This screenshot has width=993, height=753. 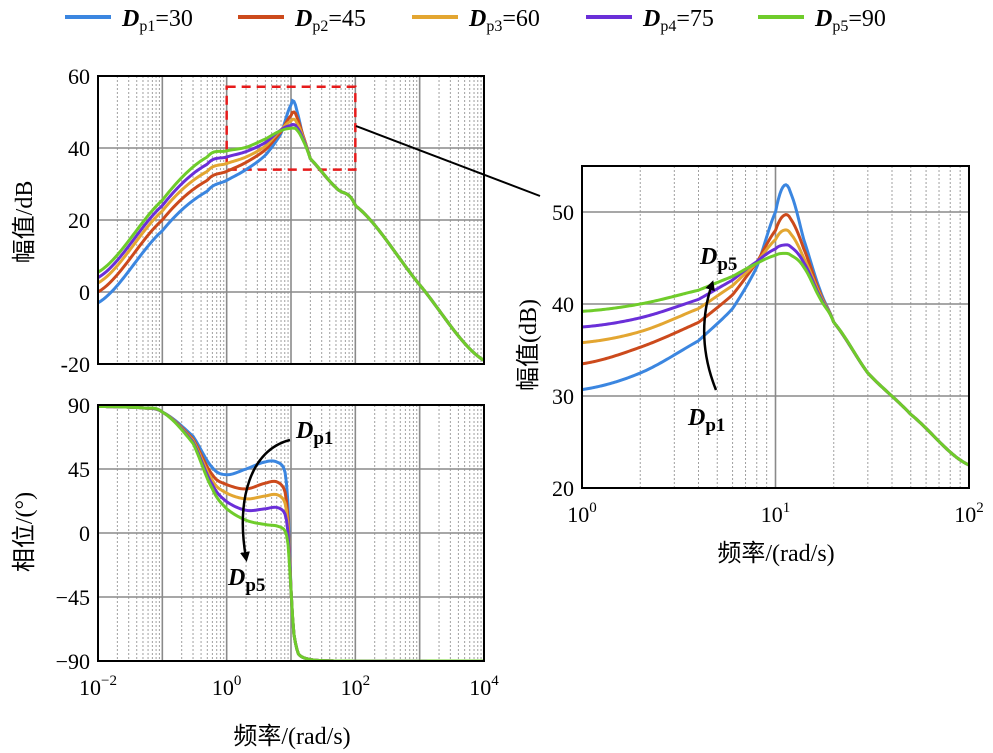 What do you see at coordinates (73, 661) in the screenshot?
I see `phase-ytick-label: −90` at bounding box center [73, 661].